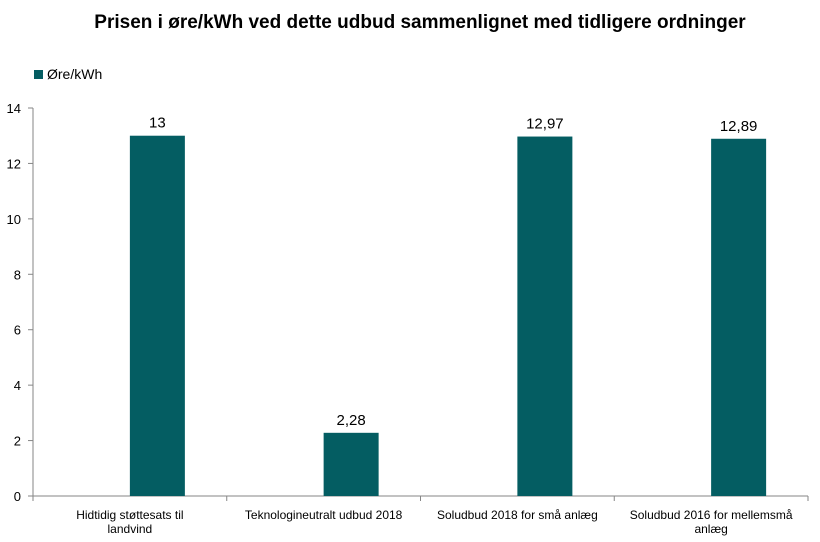  What do you see at coordinates (324, 515) in the screenshot?
I see `x-tick-label: Teknologineutralt udbud 2018` at bounding box center [324, 515].